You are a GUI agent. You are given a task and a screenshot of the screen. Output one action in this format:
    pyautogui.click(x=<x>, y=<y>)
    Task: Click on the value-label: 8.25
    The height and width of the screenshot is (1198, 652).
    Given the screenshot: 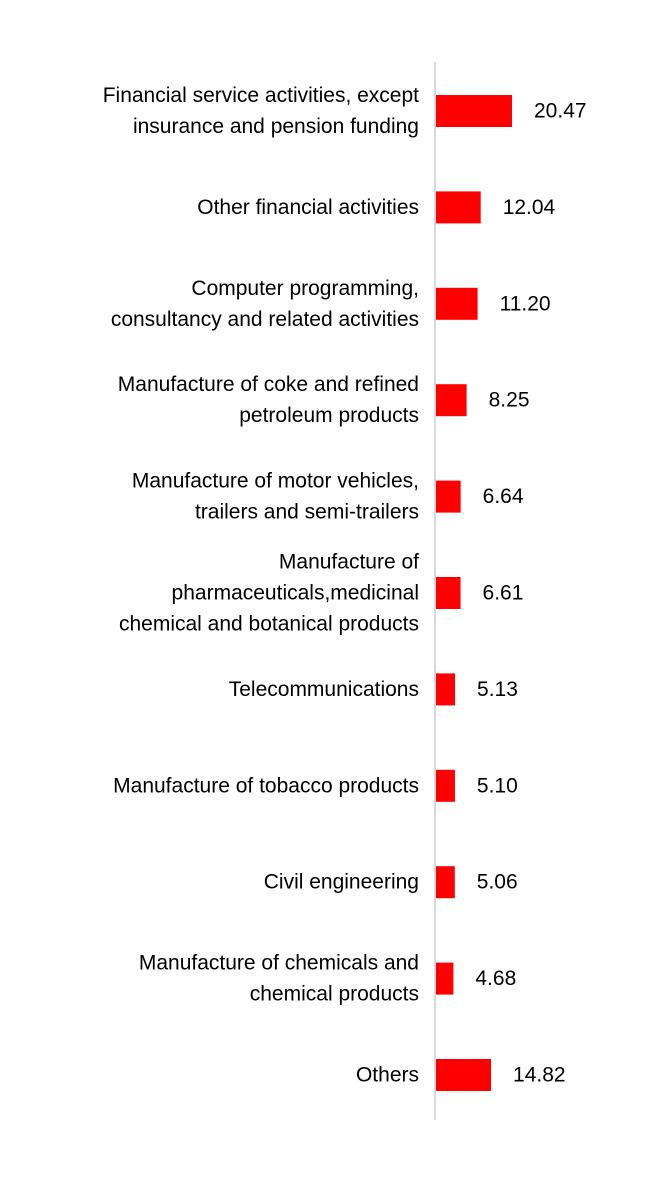 What is the action you would take?
    pyautogui.click(x=509, y=400)
    